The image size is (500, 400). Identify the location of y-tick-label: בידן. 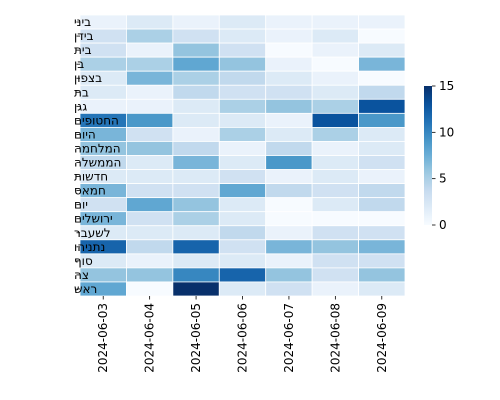
(84, 36).